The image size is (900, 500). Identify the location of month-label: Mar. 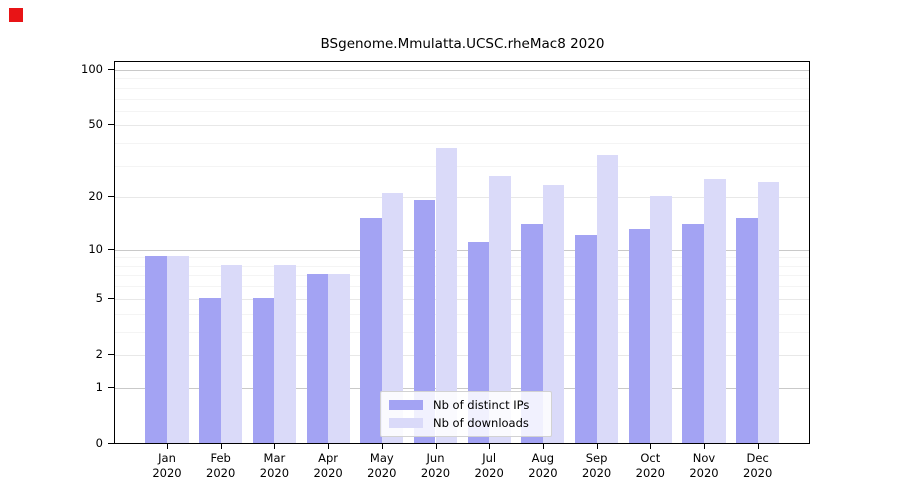
(274, 458).